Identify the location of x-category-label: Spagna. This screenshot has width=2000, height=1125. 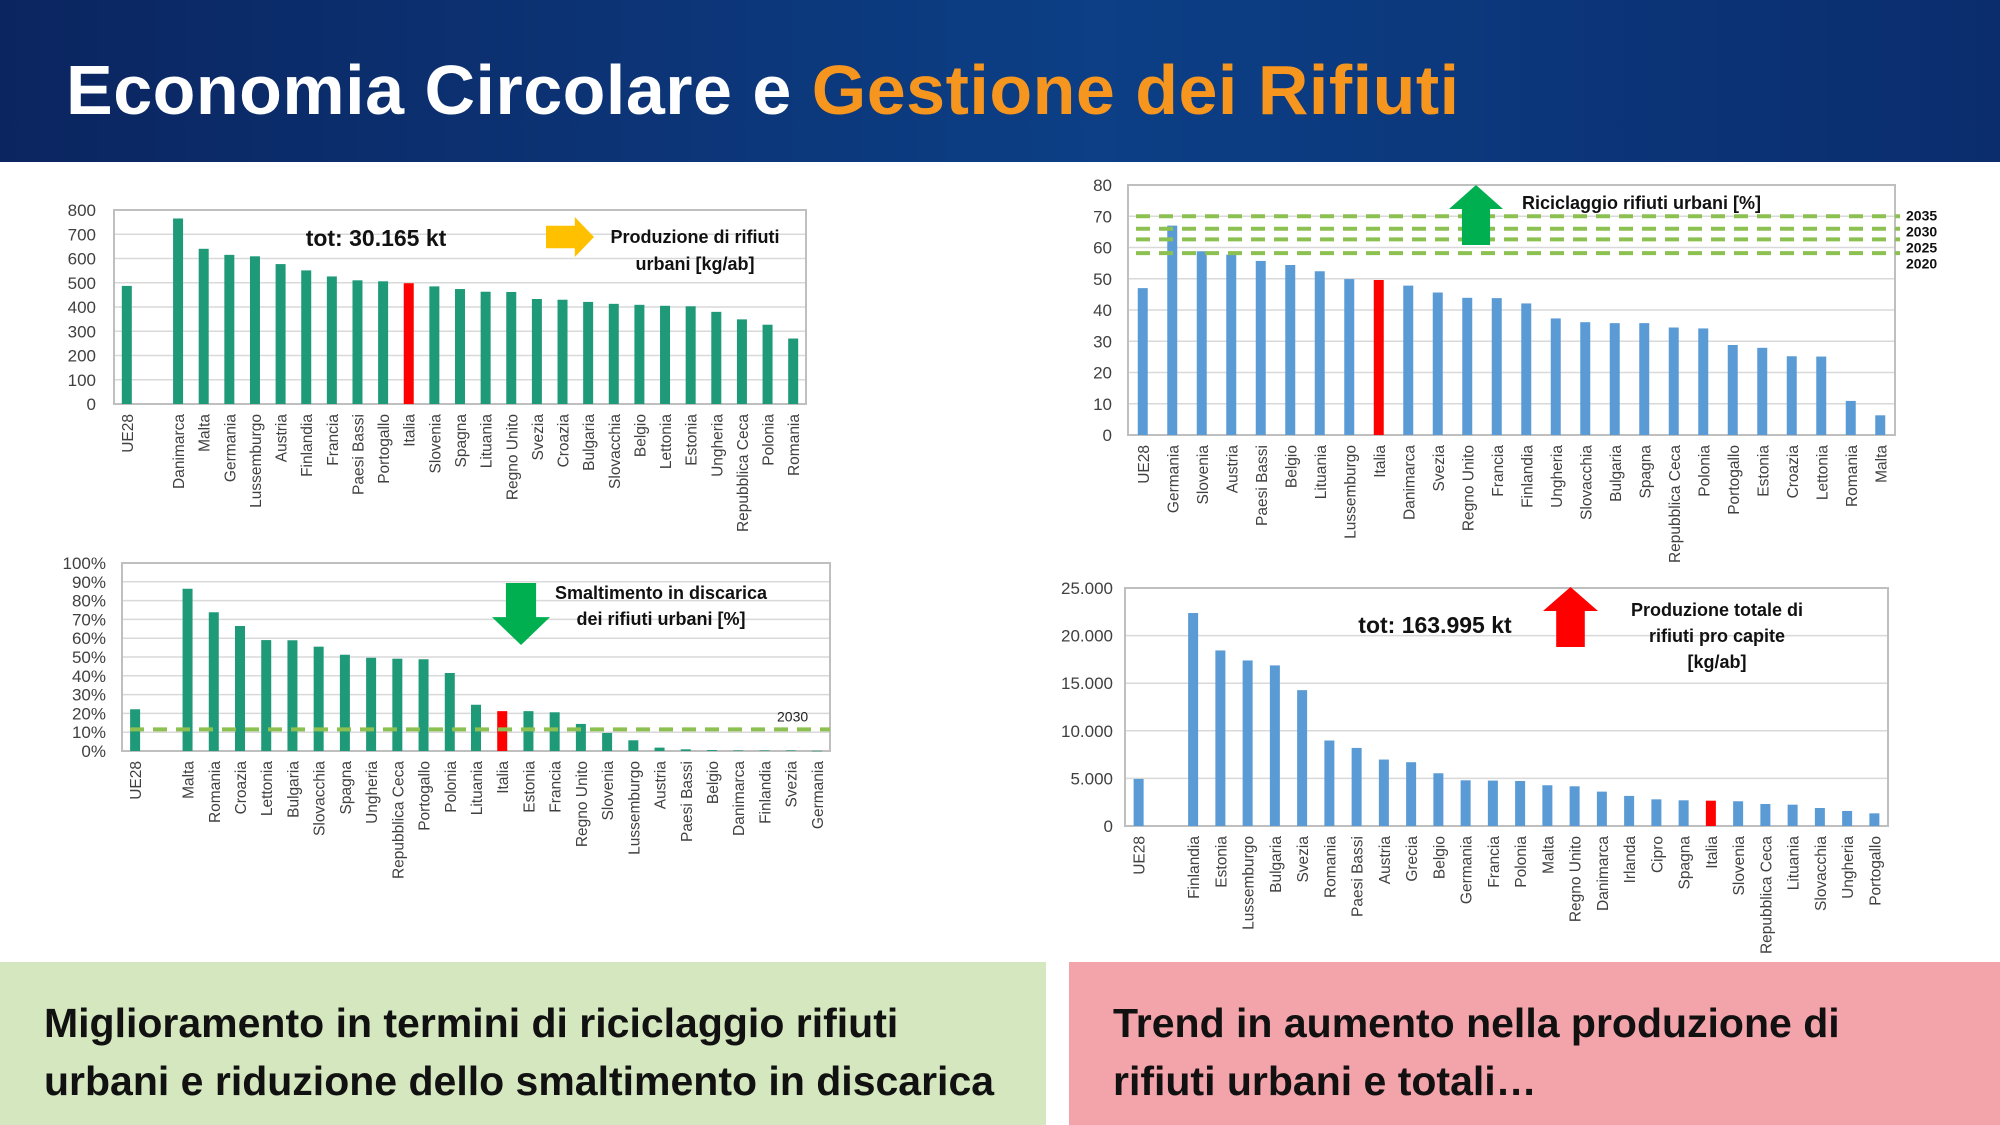
(461, 441).